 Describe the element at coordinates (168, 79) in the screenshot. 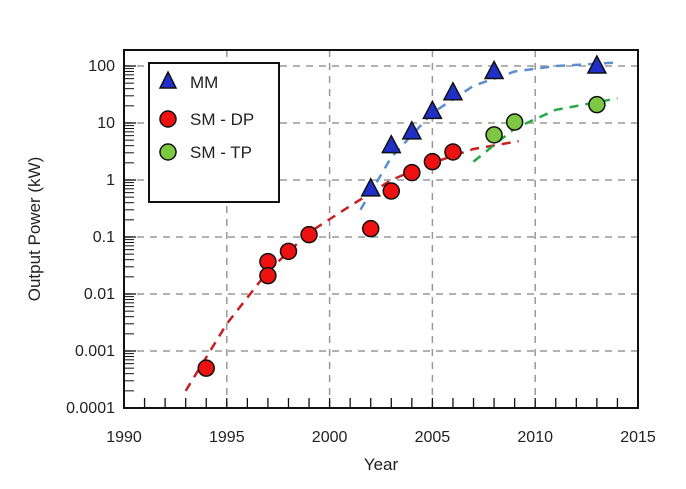

I see `legend-marker-mm` at that location.